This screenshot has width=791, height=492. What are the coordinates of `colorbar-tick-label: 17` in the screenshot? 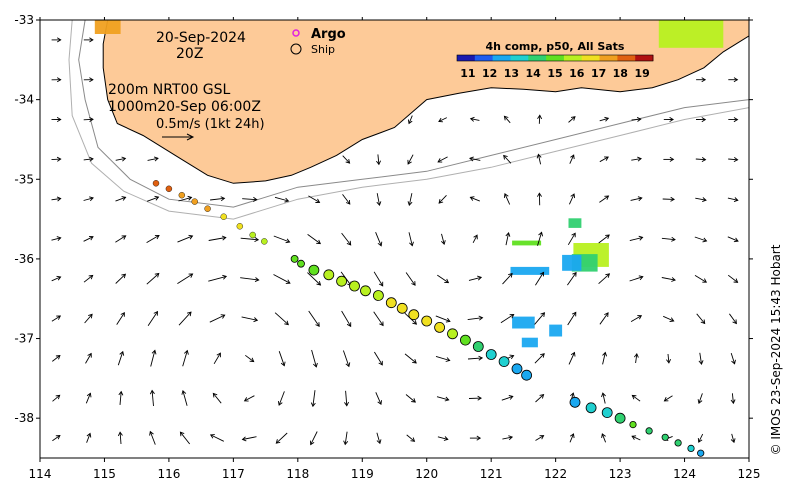 It's located at (598, 73).